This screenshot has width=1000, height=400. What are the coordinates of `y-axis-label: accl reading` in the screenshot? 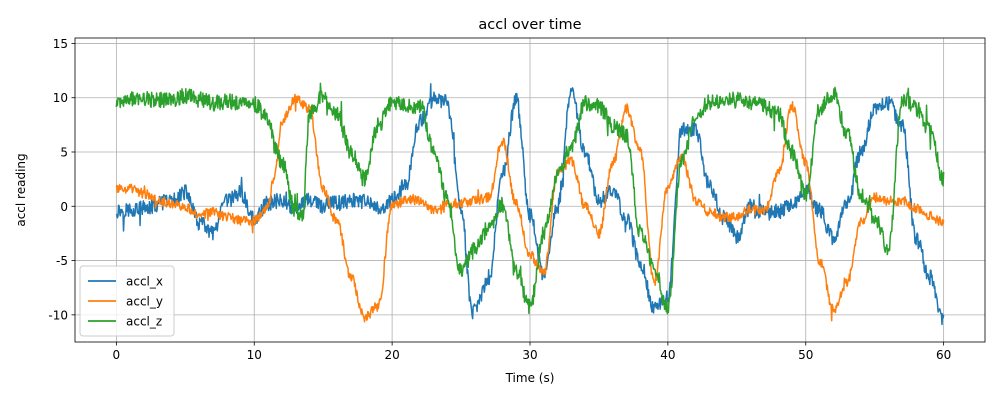 It's located at (21, 189).